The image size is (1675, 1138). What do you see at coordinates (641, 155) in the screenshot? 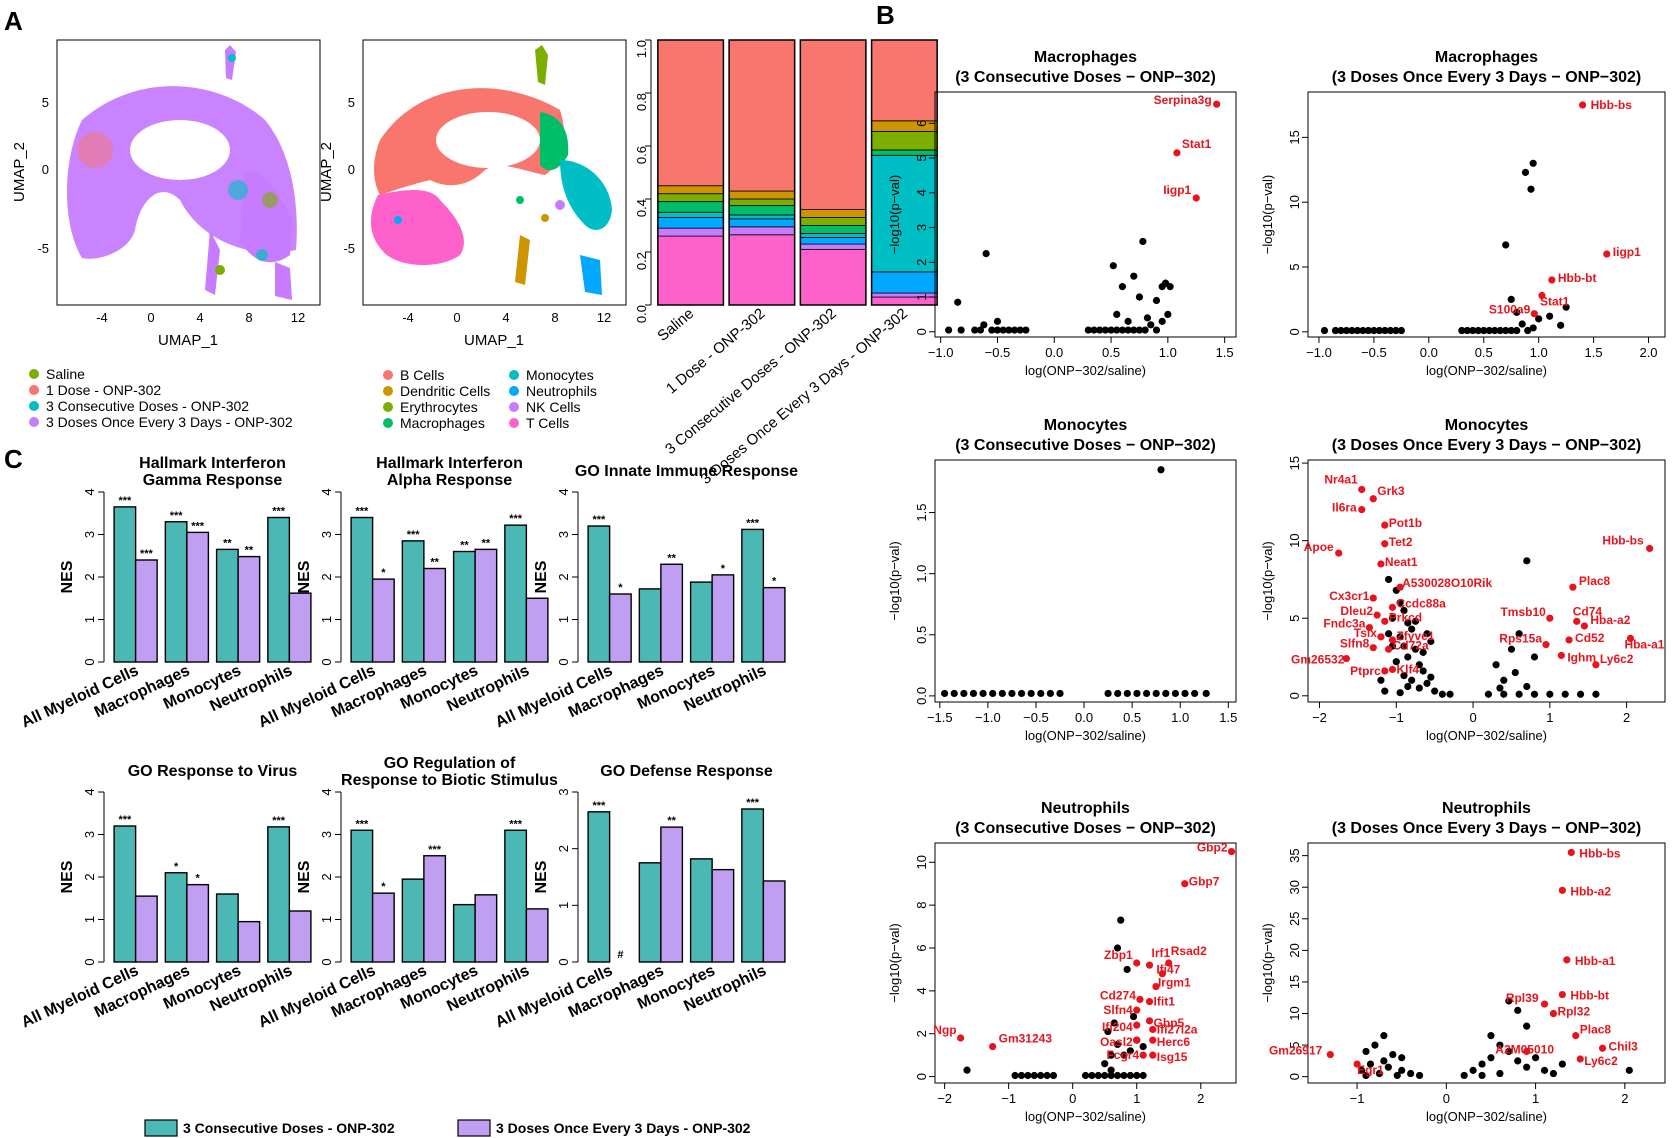
I see `stacked-y-tick-label: 0.6` at bounding box center [641, 155].